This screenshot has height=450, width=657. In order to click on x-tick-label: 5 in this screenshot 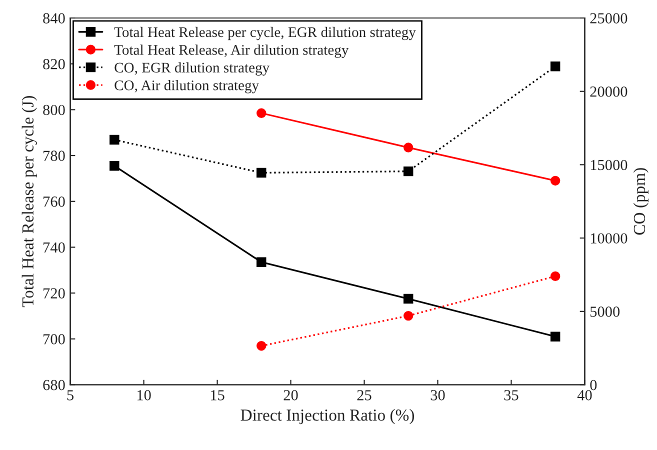, I will do `click(70, 395)`.